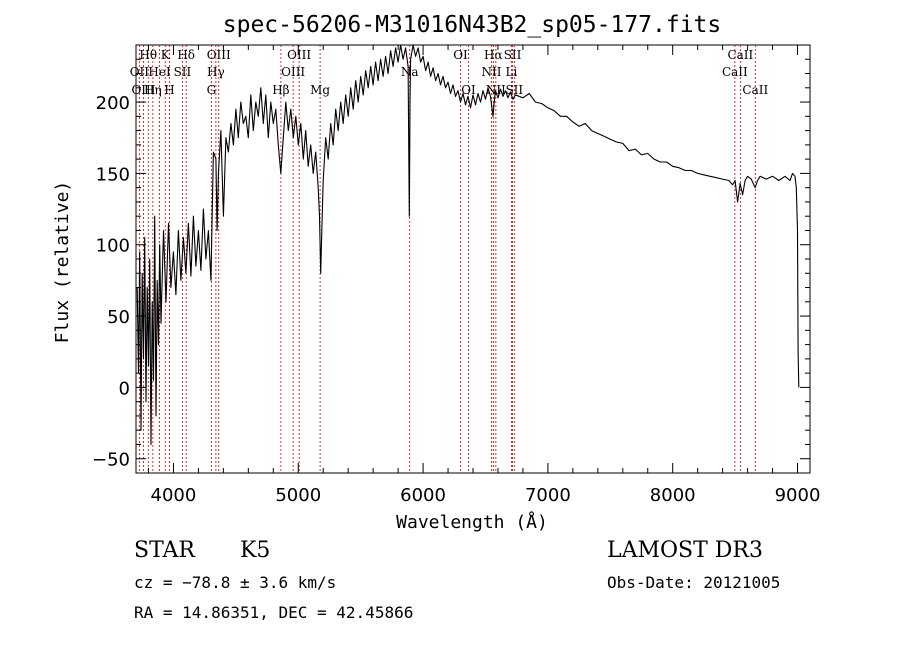 The width and height of the screenshot is (900, 649). I want to click on y-tick-label: −50, so click(111, 460).